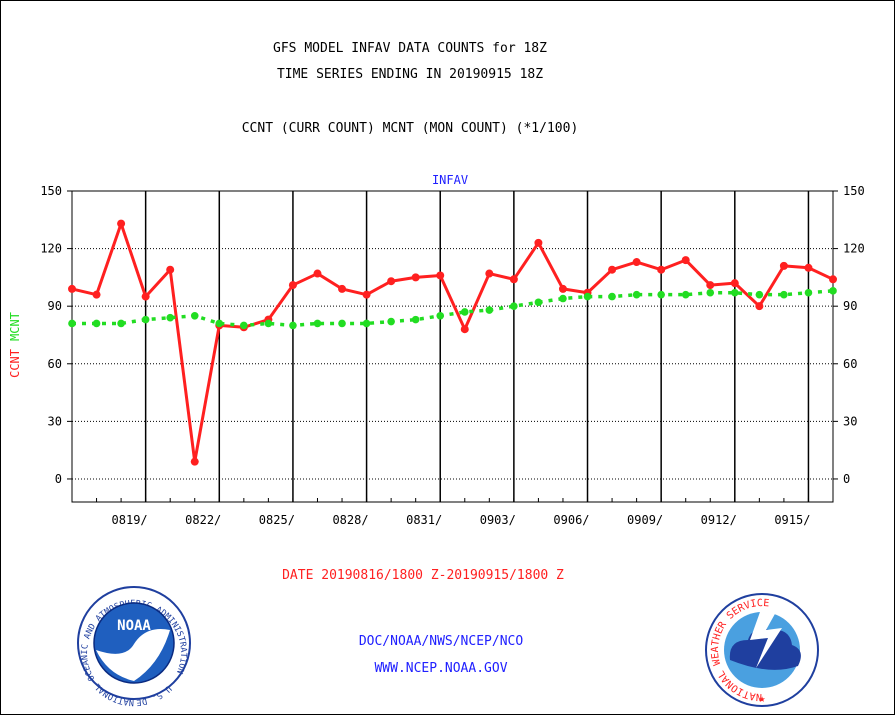 This screenshot has width=896, height=716. Describe the element at coordinates (51, 249) in the screenshot. I see `y-tick-label-left: 120` at that location.